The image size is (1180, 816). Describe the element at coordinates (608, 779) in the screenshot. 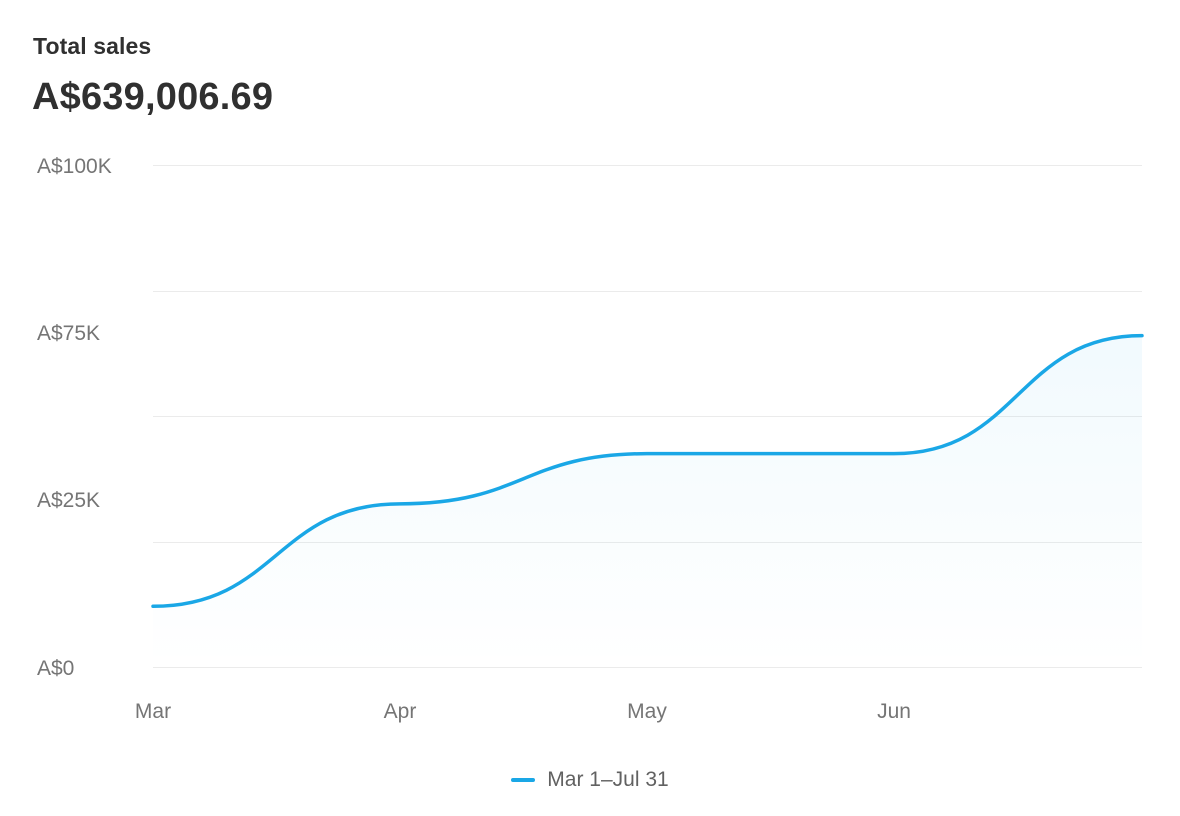

I see `legend-label: Mar 1–Jul 31` at that location.